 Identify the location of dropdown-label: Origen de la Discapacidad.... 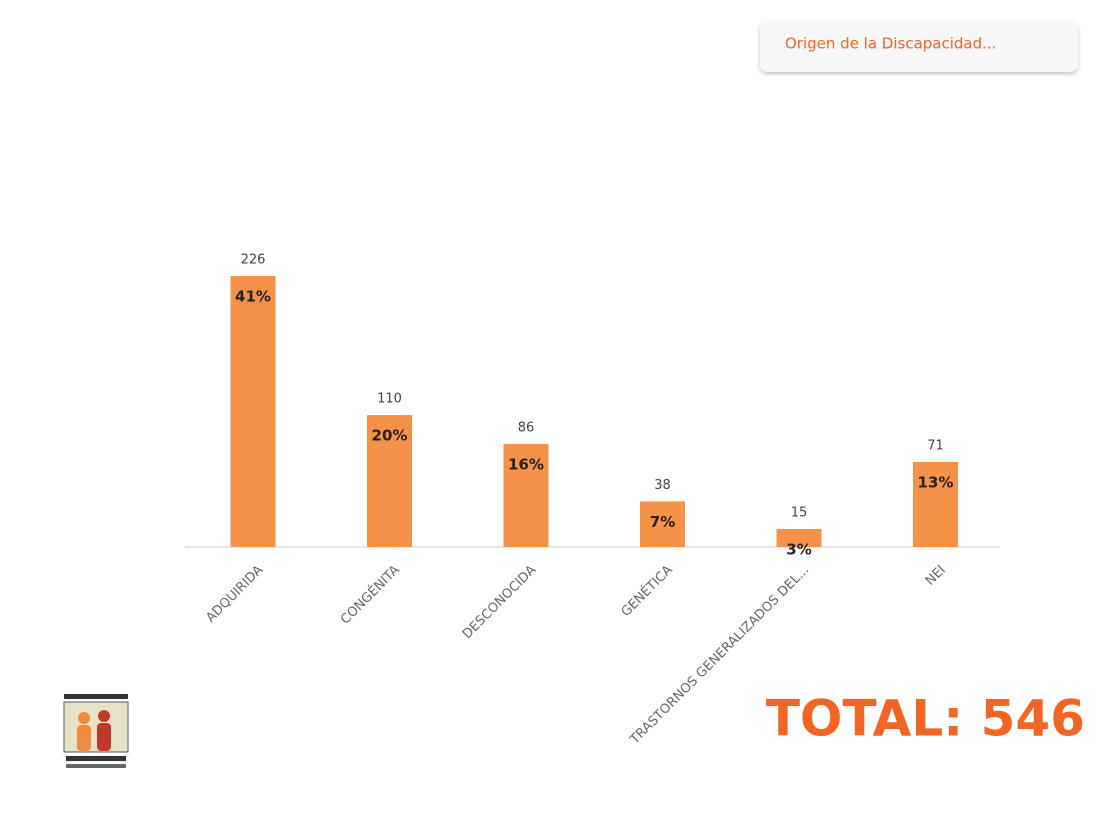
(890, 44).